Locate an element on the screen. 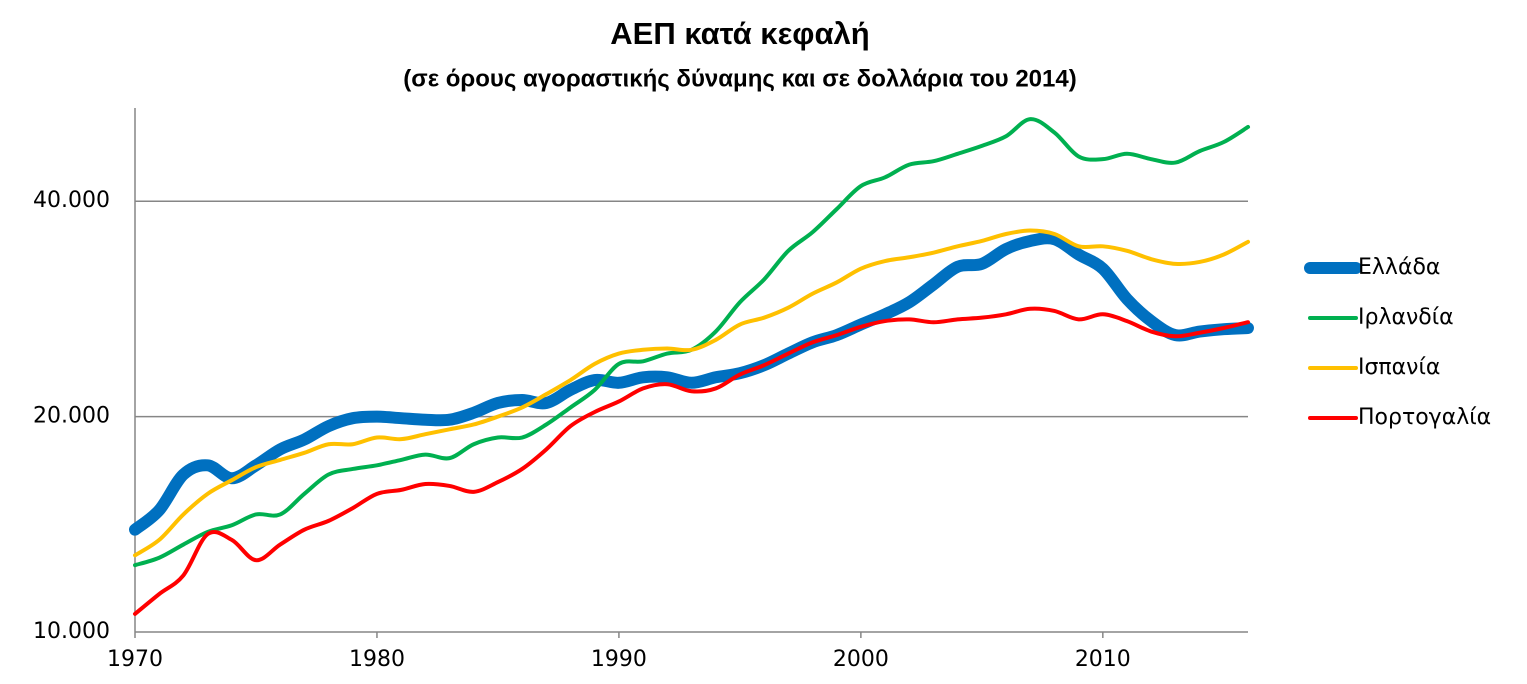 Image resolution: width=1527 pixels, height=684 pixels. legend-label: Ισπανία is located at coordinates (1399, 367).